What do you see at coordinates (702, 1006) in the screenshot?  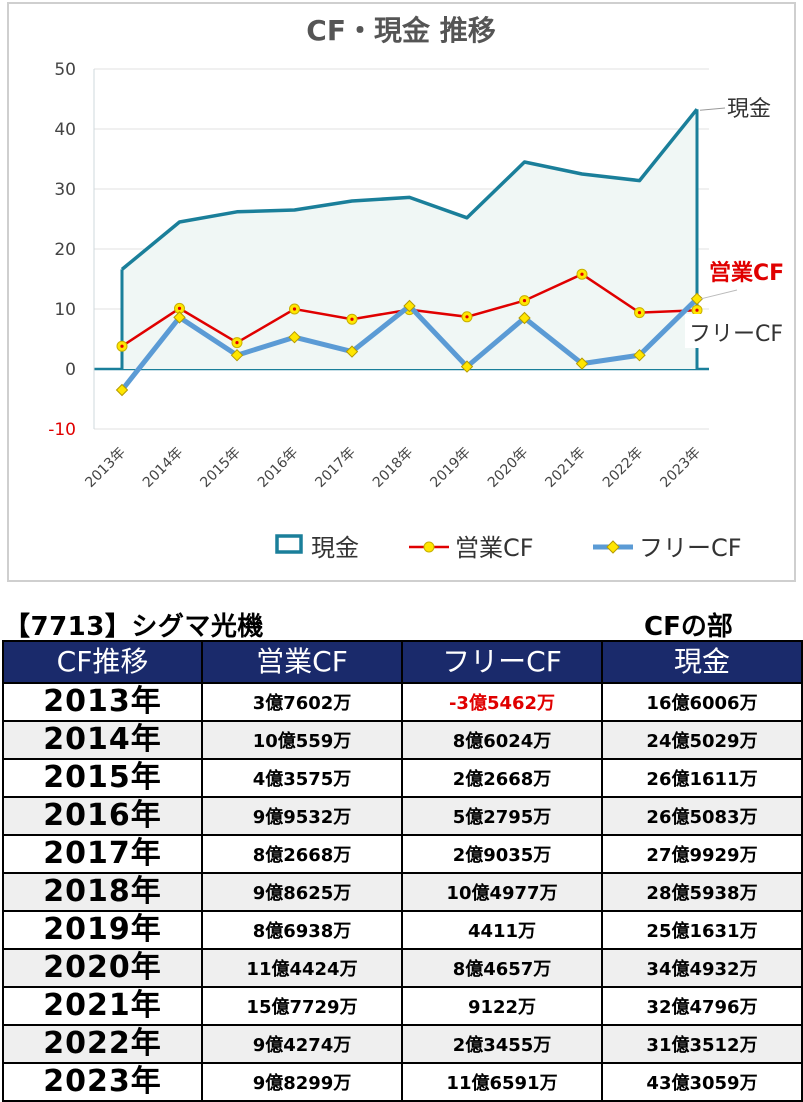 I see `cell-cash: 32億4796万` at bounding box center [702, 1006].